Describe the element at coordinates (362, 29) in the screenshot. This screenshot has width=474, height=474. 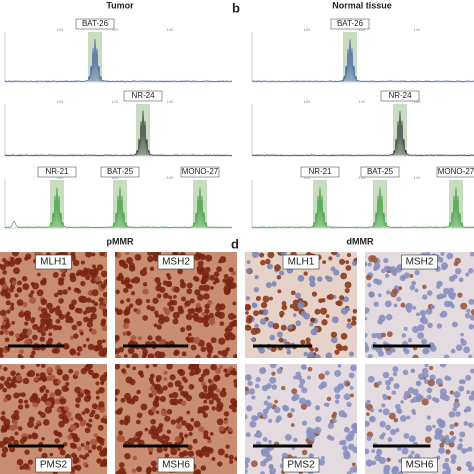
I see `axis-tick-label: 120` at that location.